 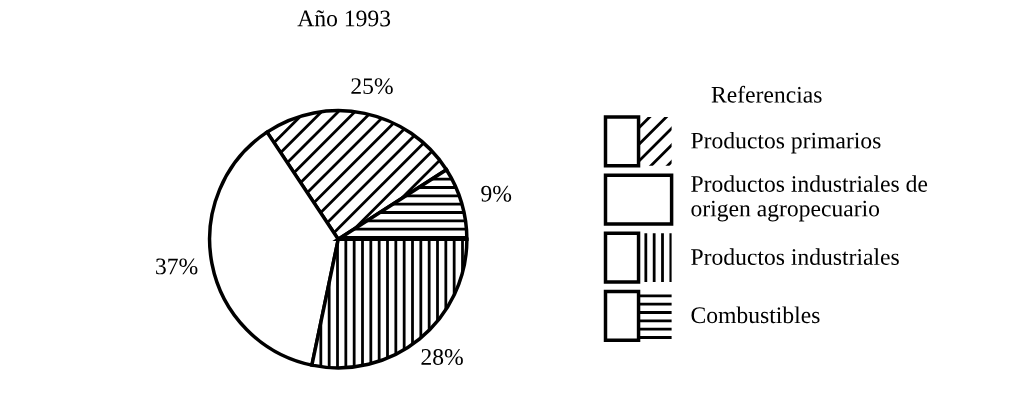 I want to click on legend-label: Combustibles, so click(x=755, y=315).